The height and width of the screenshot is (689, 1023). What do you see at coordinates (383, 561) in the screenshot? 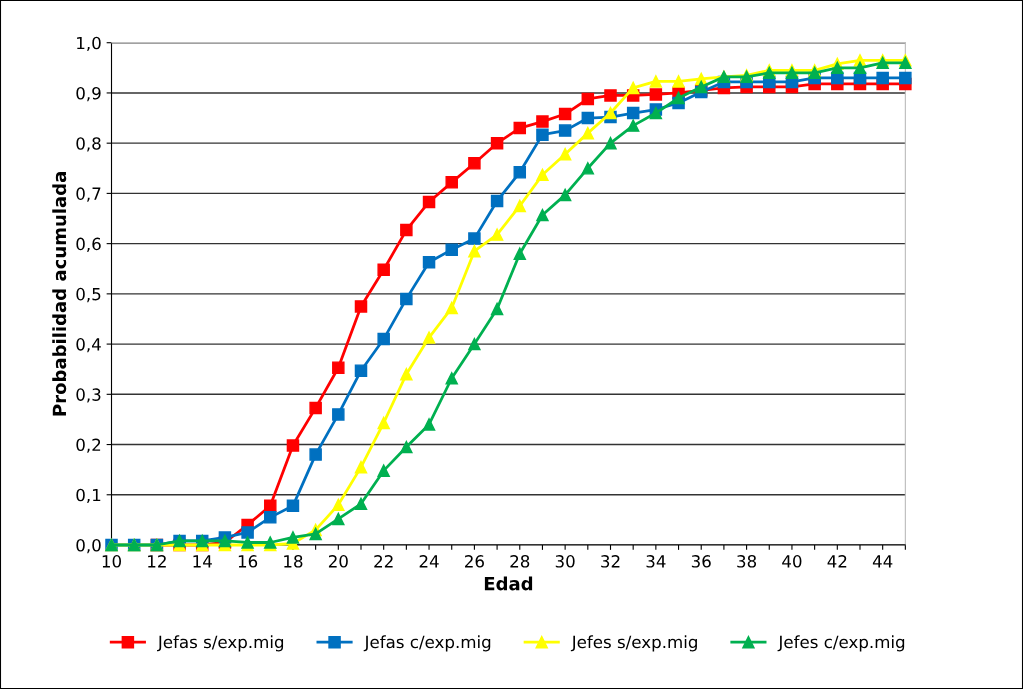
I see `x-tick-label: 22` at bounding box center [383, 561].